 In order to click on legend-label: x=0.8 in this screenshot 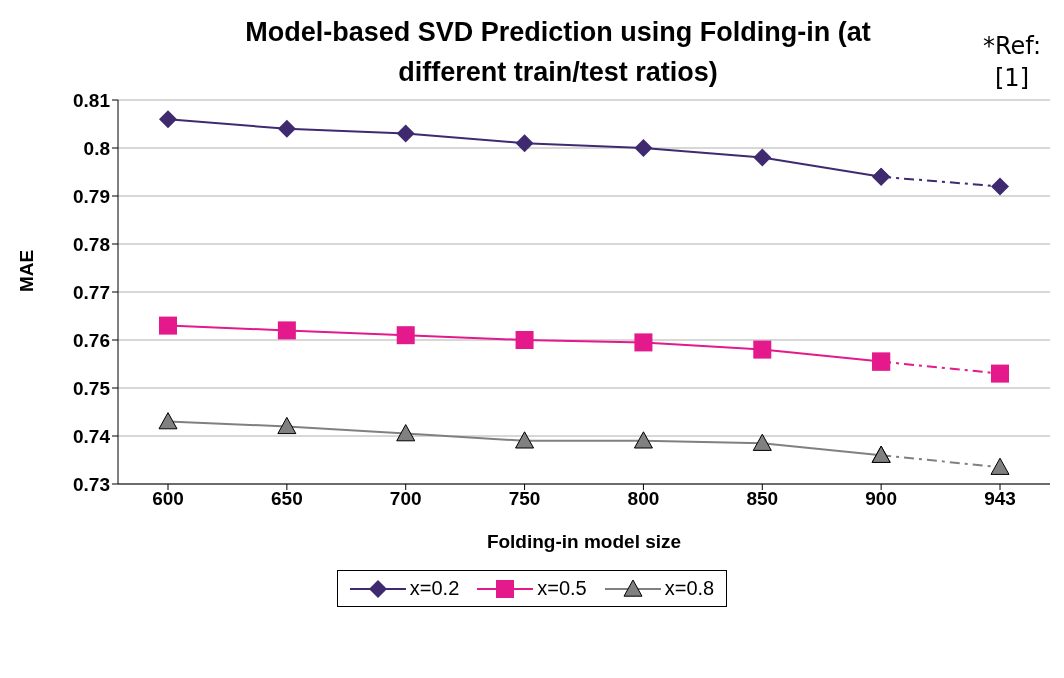, I will do `click(689, 588)`.